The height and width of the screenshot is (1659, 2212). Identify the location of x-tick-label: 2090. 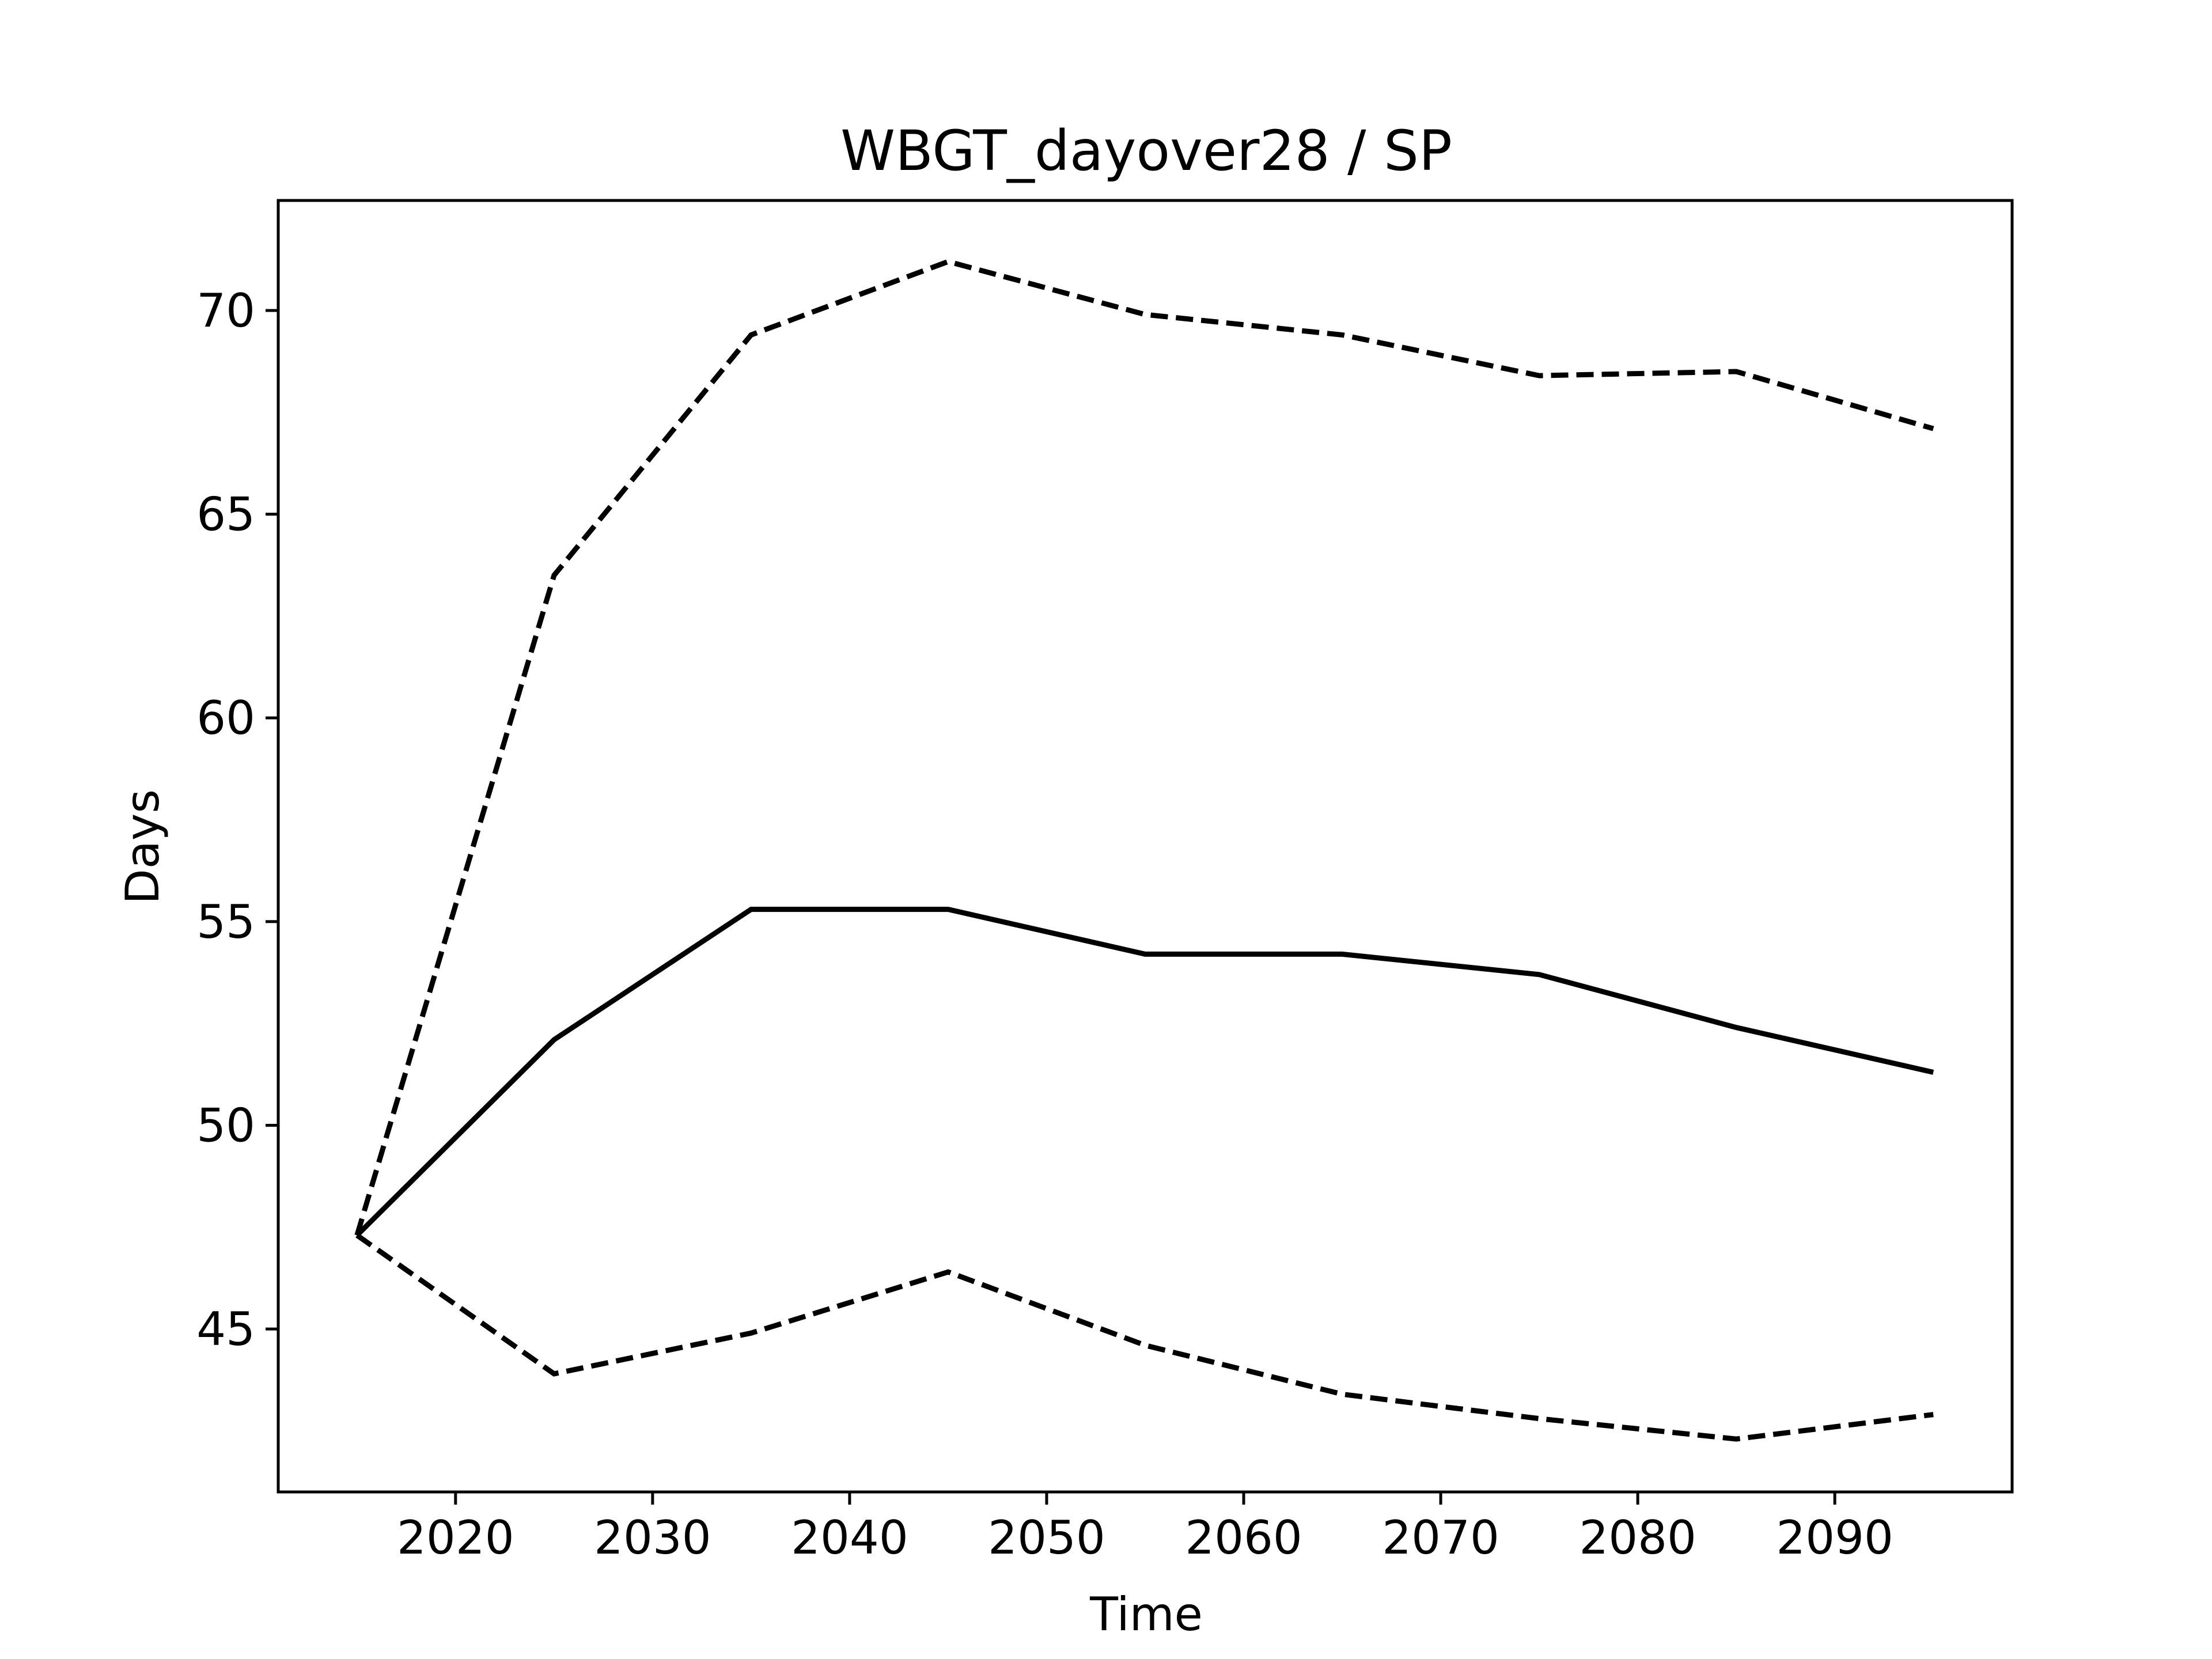
(1834, 1538).